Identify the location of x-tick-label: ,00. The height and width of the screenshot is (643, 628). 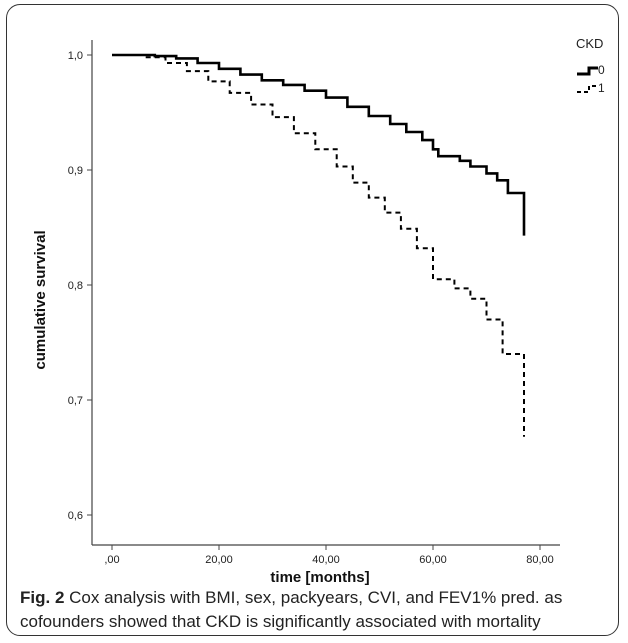
(111, 560).